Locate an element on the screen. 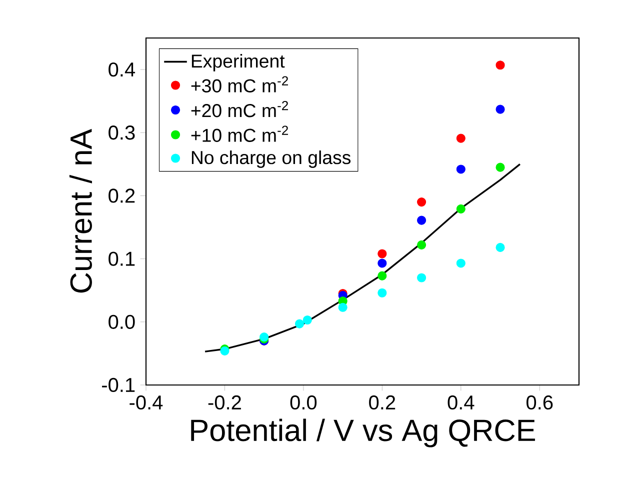  y-tick-label: 0.1 is located at coordinates (121, 259).